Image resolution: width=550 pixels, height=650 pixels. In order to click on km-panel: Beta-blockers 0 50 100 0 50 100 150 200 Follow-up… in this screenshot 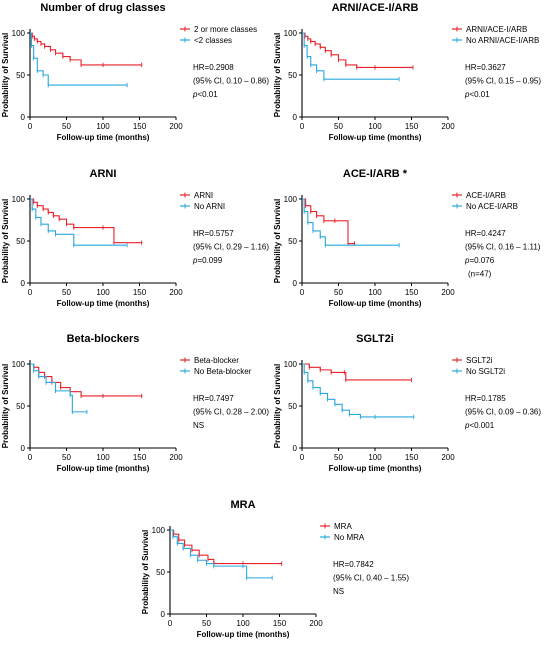, I will do `click(135, 403)`.